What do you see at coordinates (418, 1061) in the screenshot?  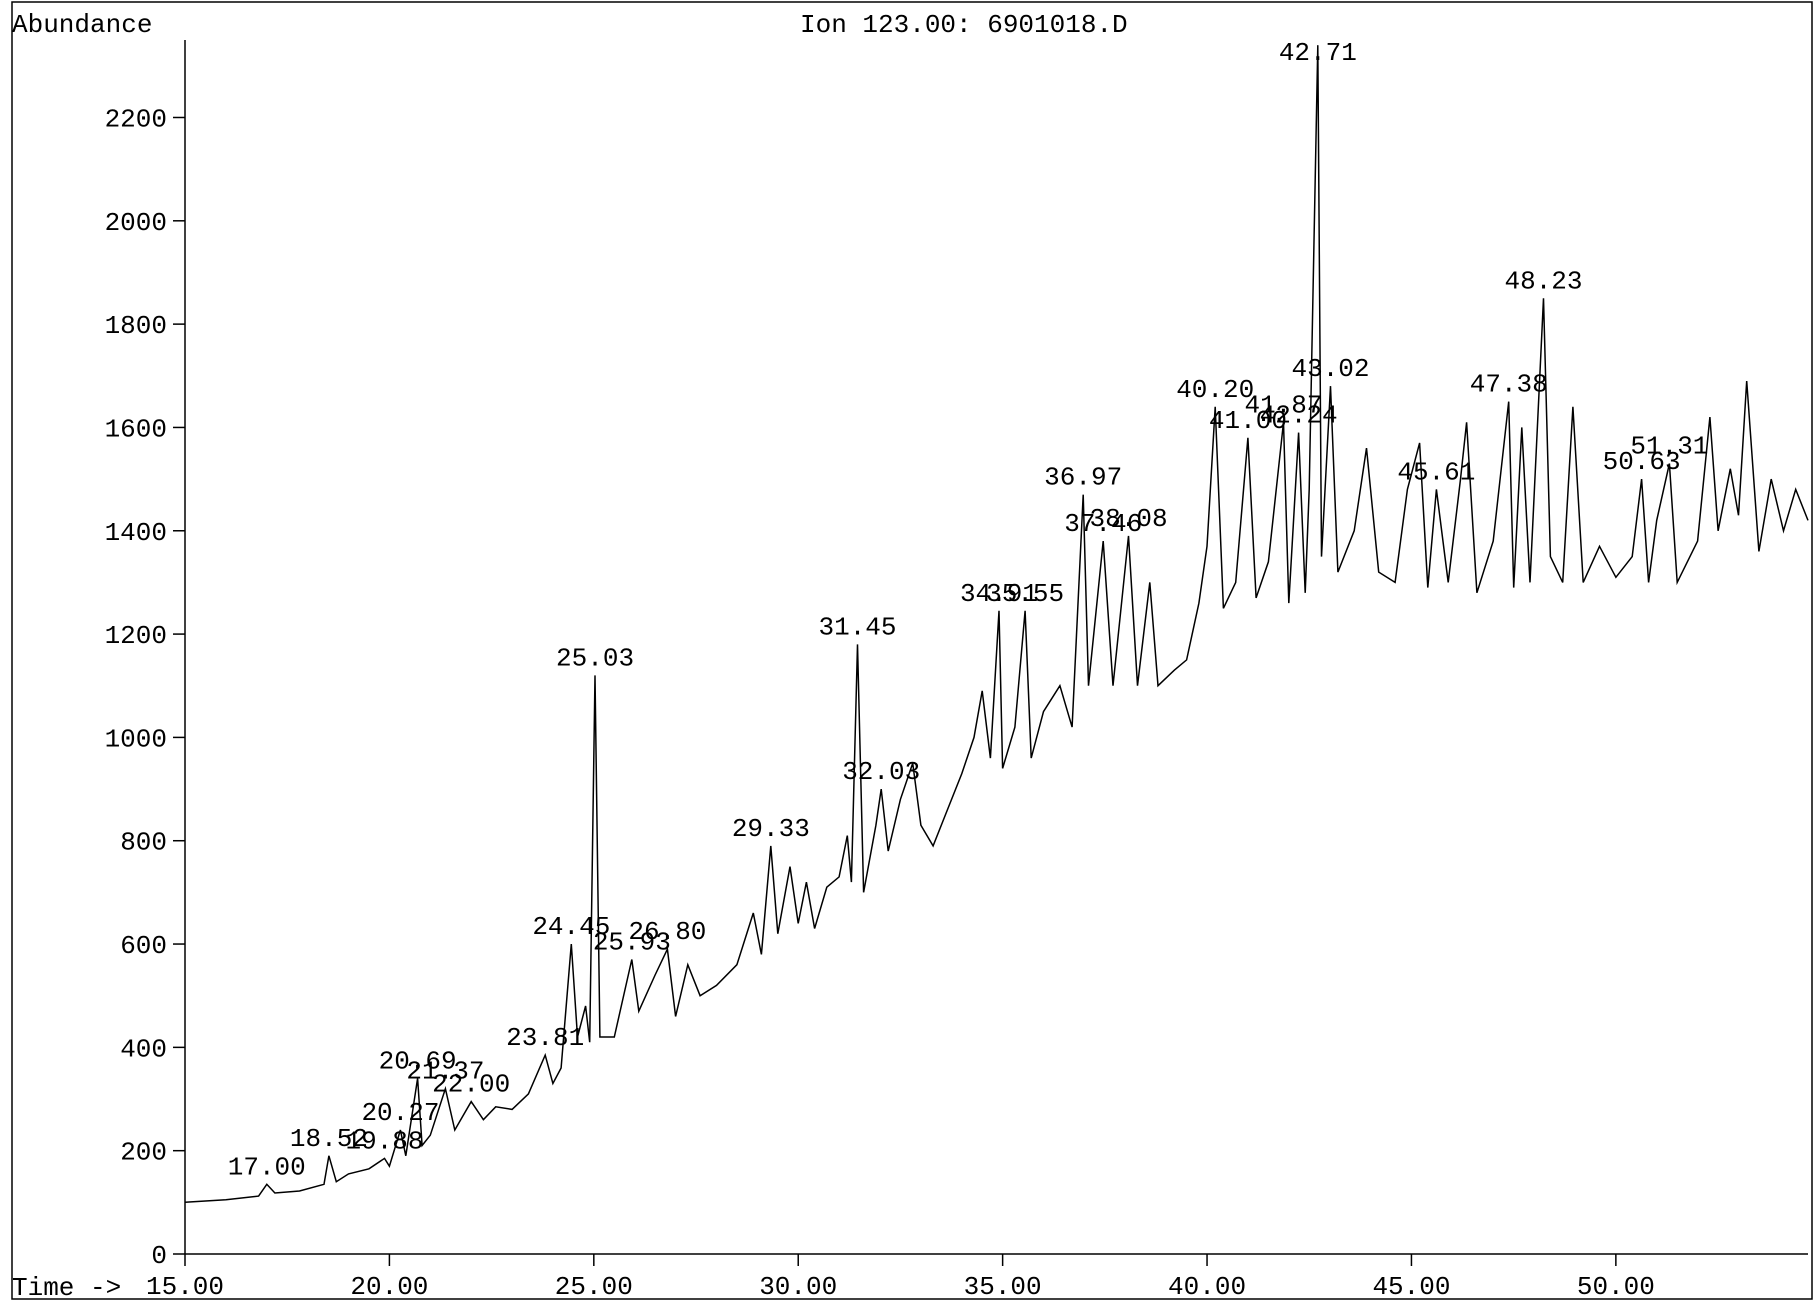 I see `peak-label: 20.69` at bounding box center [418, 1061].